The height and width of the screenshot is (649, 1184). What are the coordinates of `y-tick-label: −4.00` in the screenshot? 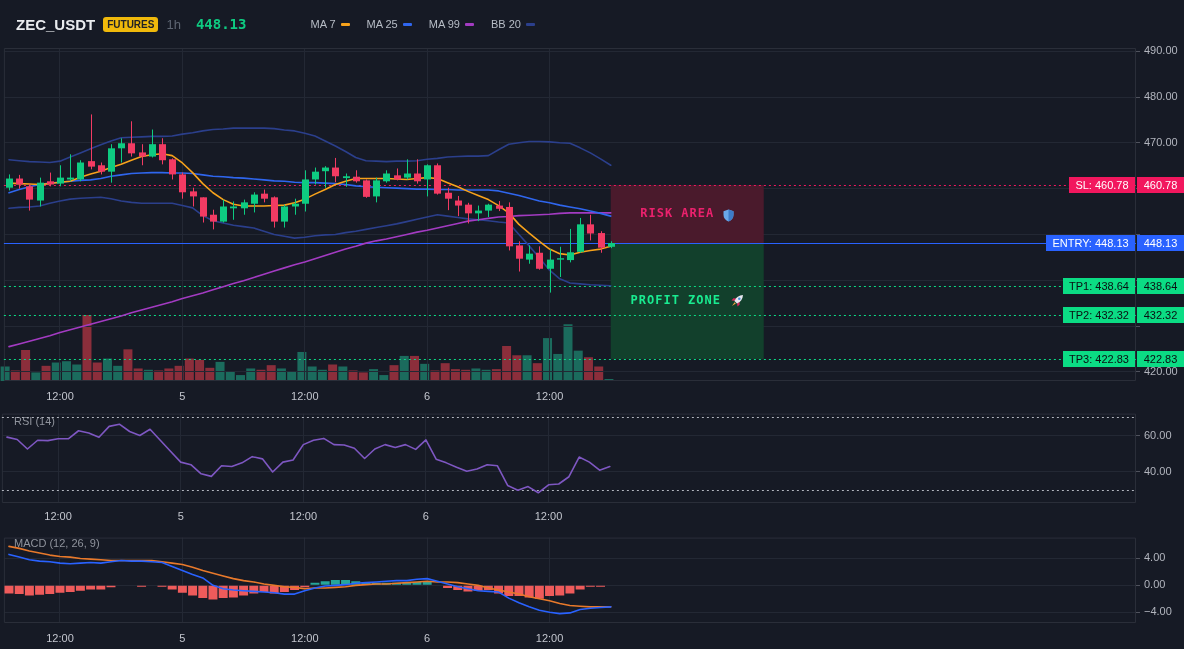 It's located at (1158, 611).